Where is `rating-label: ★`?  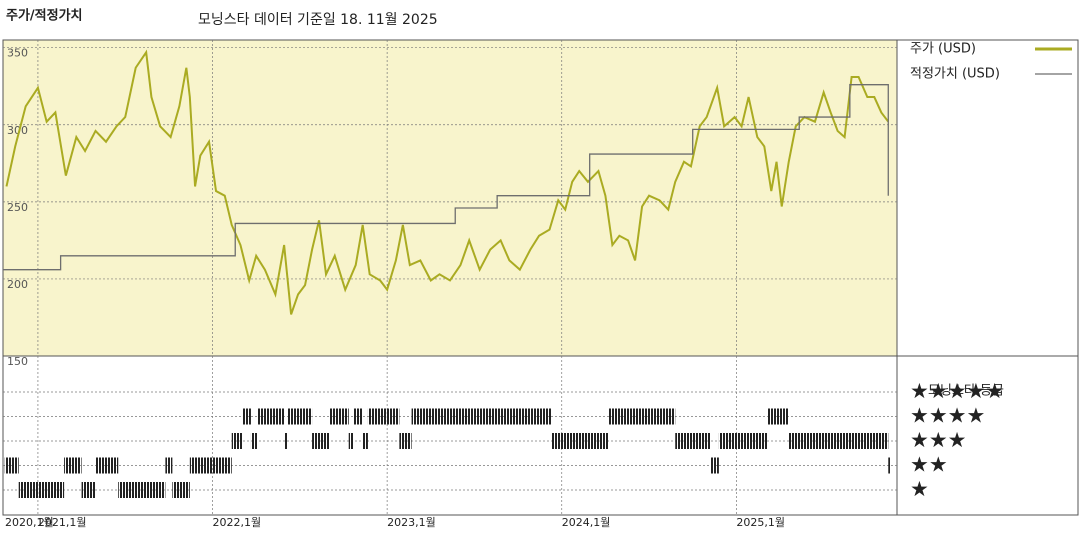
rating-label: ★ is located at coordinates (919, 489).